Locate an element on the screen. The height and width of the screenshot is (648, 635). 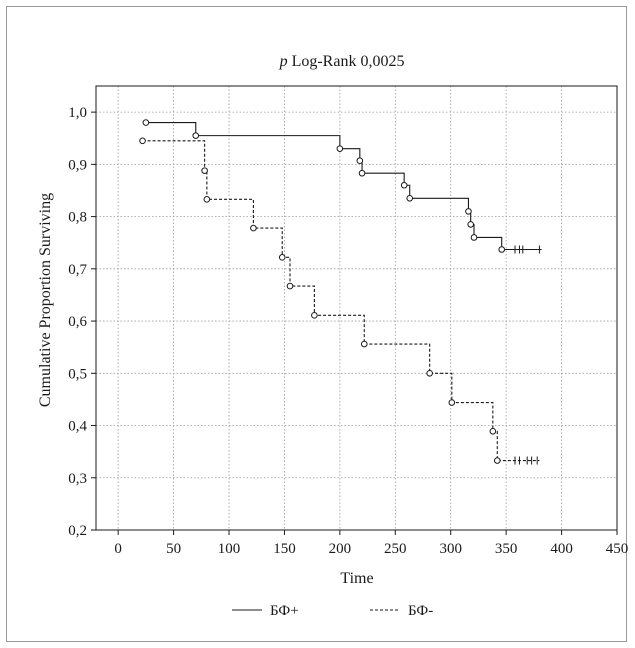
y-tick-label: 0,9 is located at coordinates (77, 165).